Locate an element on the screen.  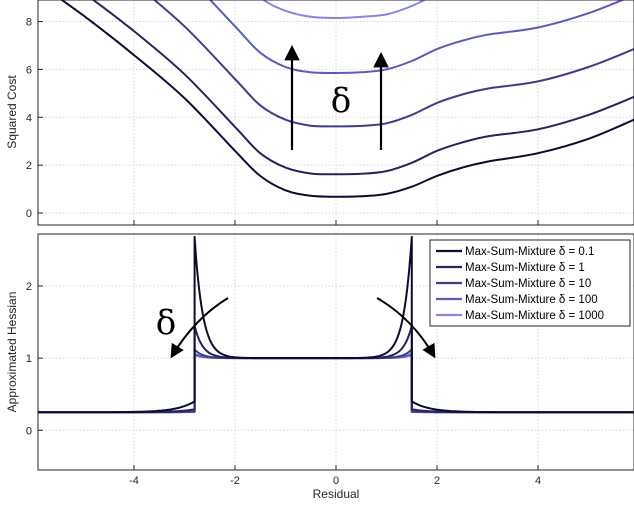
legend-label-delta-1: Max-Sum-Mixture δ = 1 is located at coordinates (525, 268).